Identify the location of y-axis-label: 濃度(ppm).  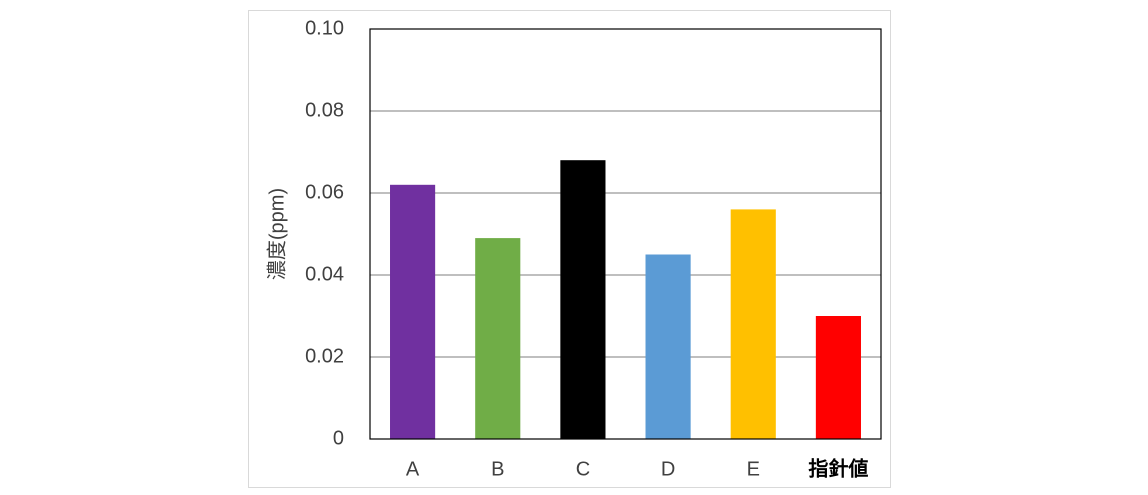
(276, 234).